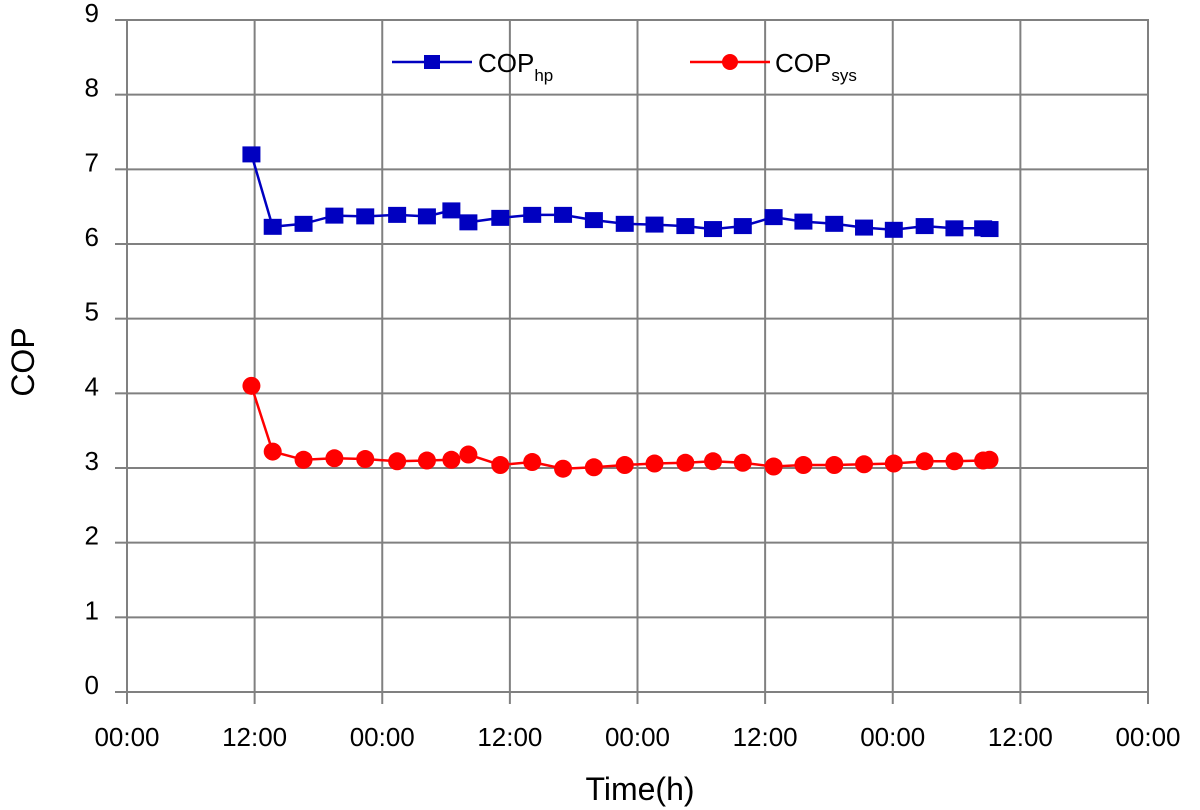 This screenshot has height=810, width=1200. I want to click on y-tick-label: 6, so click(92, 237).